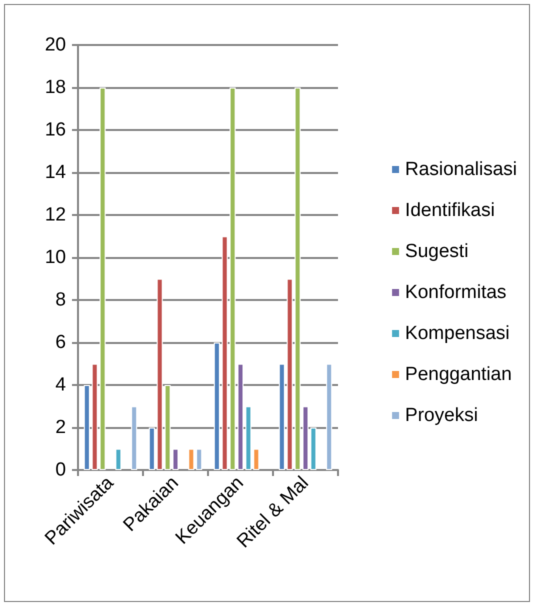 Image resolution: width=536 pixels, height=608 pixels. Describe the element at coordinates (55, 87) in the screenshot. I see `y-tick-label: 18` at that location.